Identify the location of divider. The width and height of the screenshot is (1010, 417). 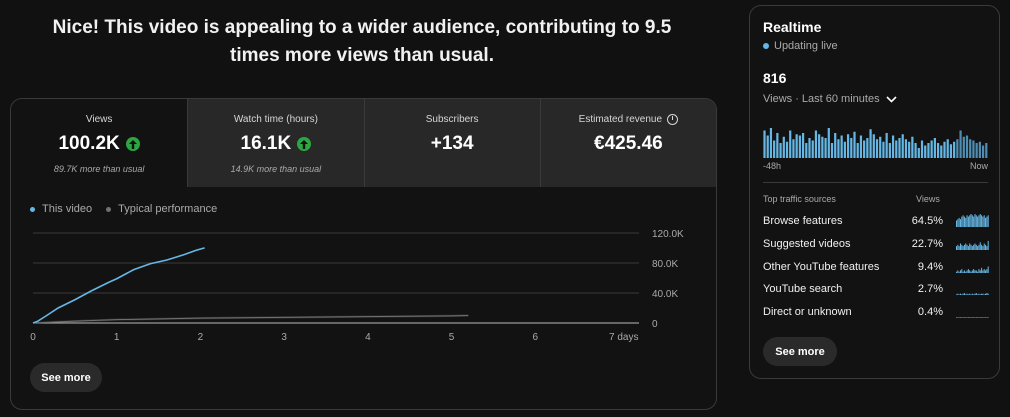
(875, 182).